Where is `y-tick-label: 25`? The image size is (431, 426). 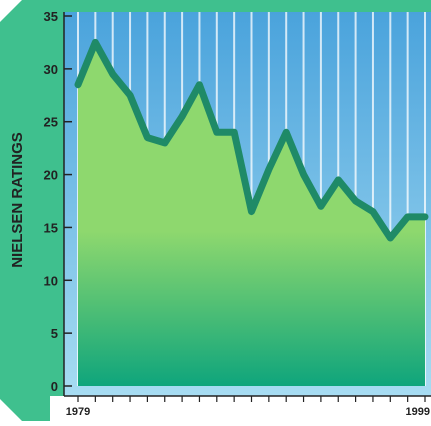
y-tick-label: 25 is located at coordinates (51, 122).